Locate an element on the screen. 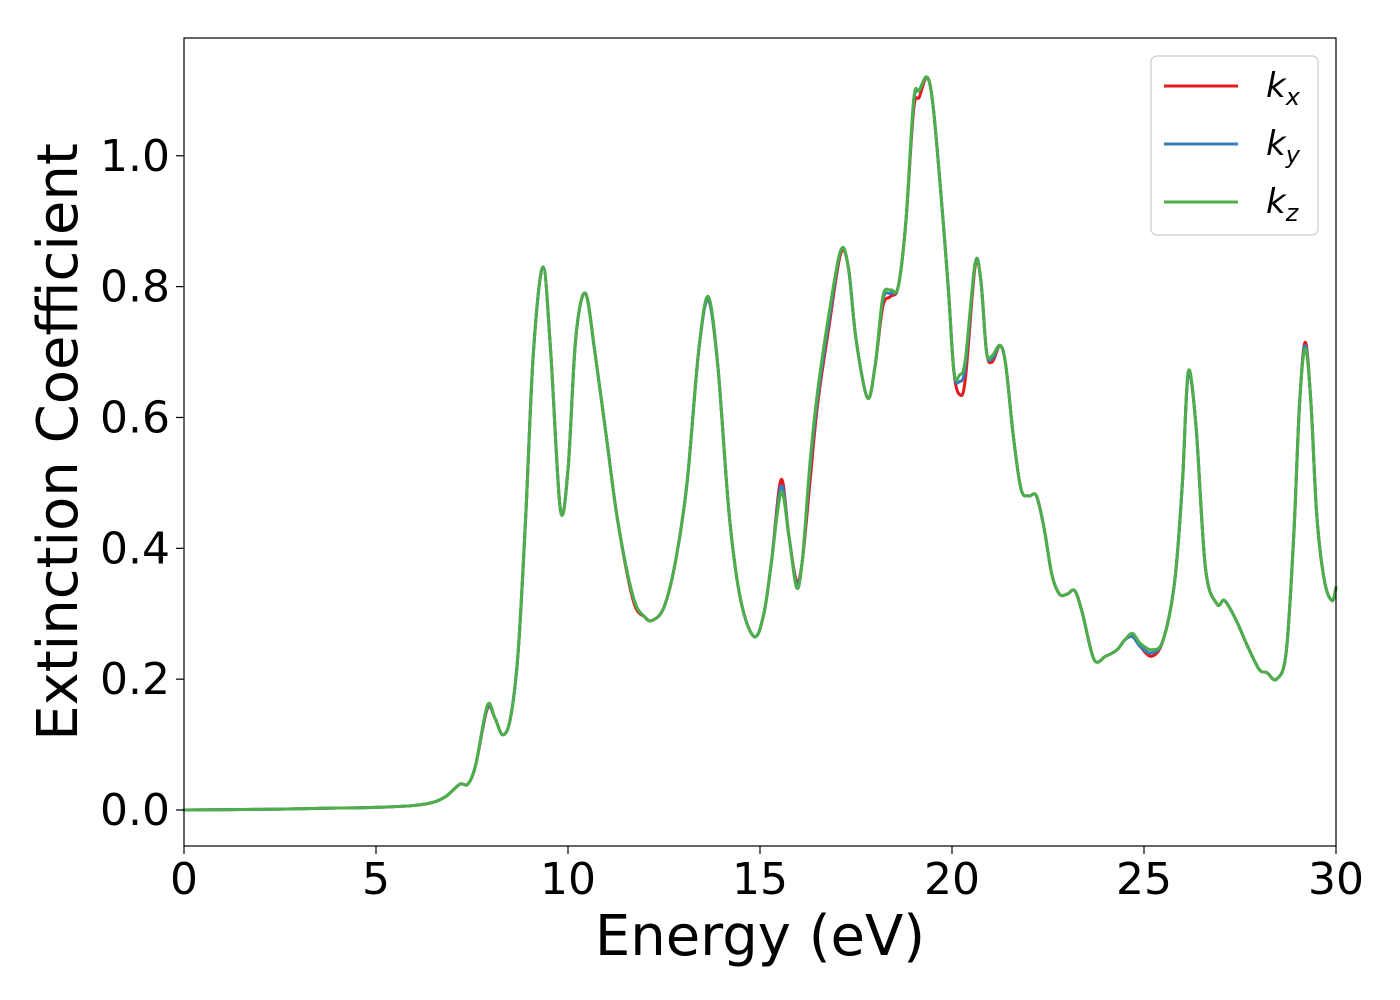  x-tick-label: 20 is located at coordinates (952, 879).